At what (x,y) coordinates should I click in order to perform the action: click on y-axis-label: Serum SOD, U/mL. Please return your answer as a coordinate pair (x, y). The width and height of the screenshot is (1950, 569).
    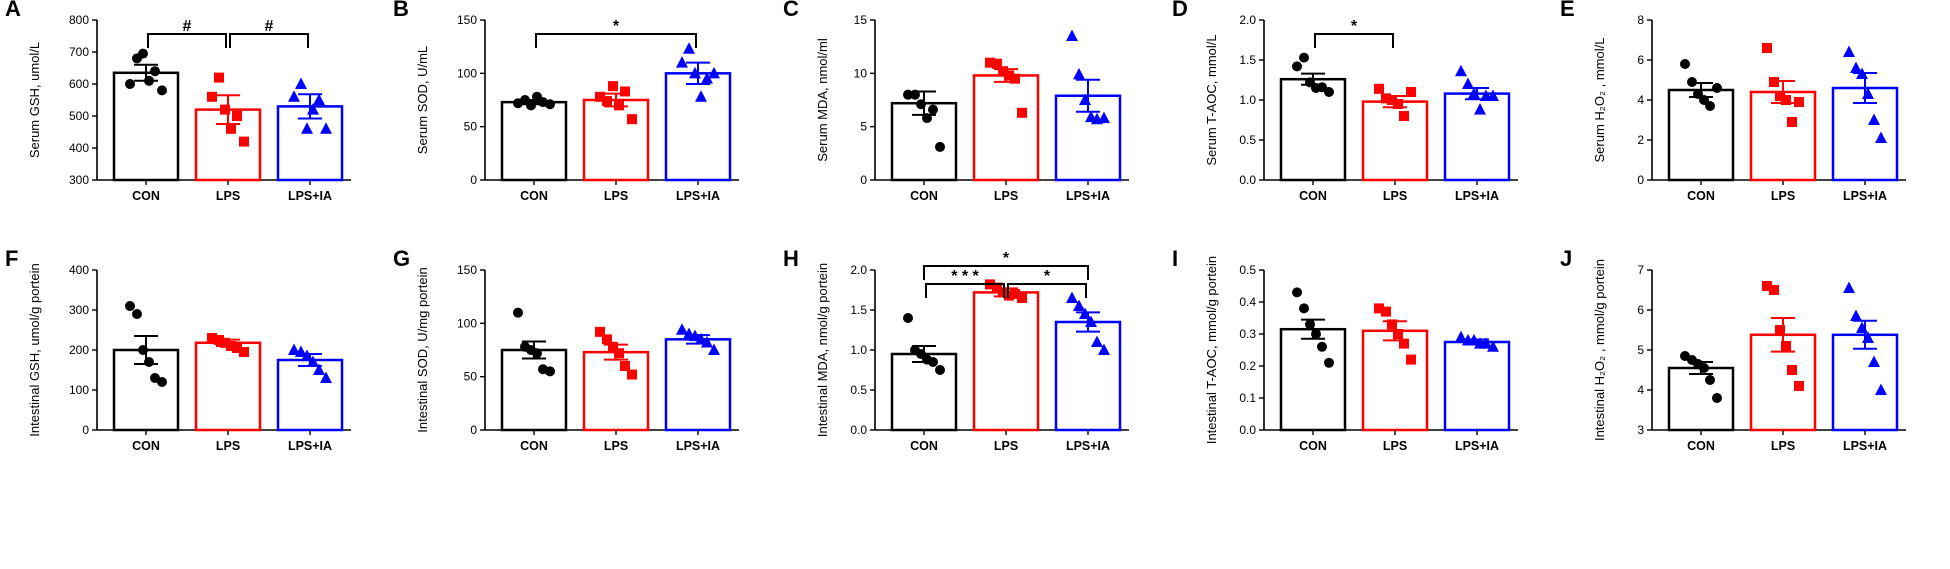
    Looking at the image, I should click on (422, 100).